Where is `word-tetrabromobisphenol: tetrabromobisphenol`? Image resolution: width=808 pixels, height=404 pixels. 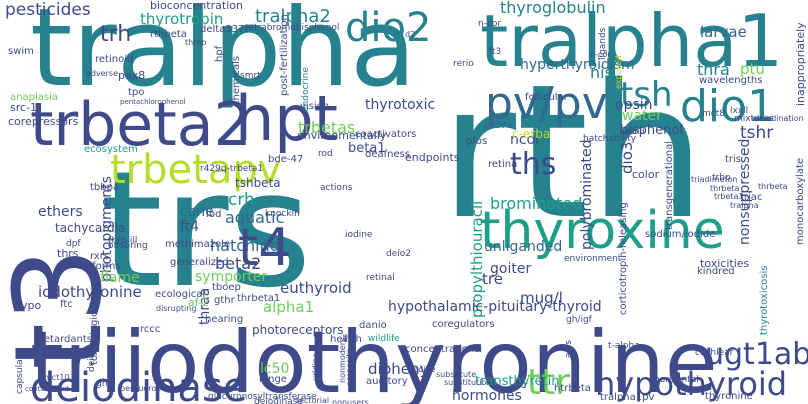 word-tetrabromobisphenol: tetrabromobisphenol is located at coordinates (292, 28).